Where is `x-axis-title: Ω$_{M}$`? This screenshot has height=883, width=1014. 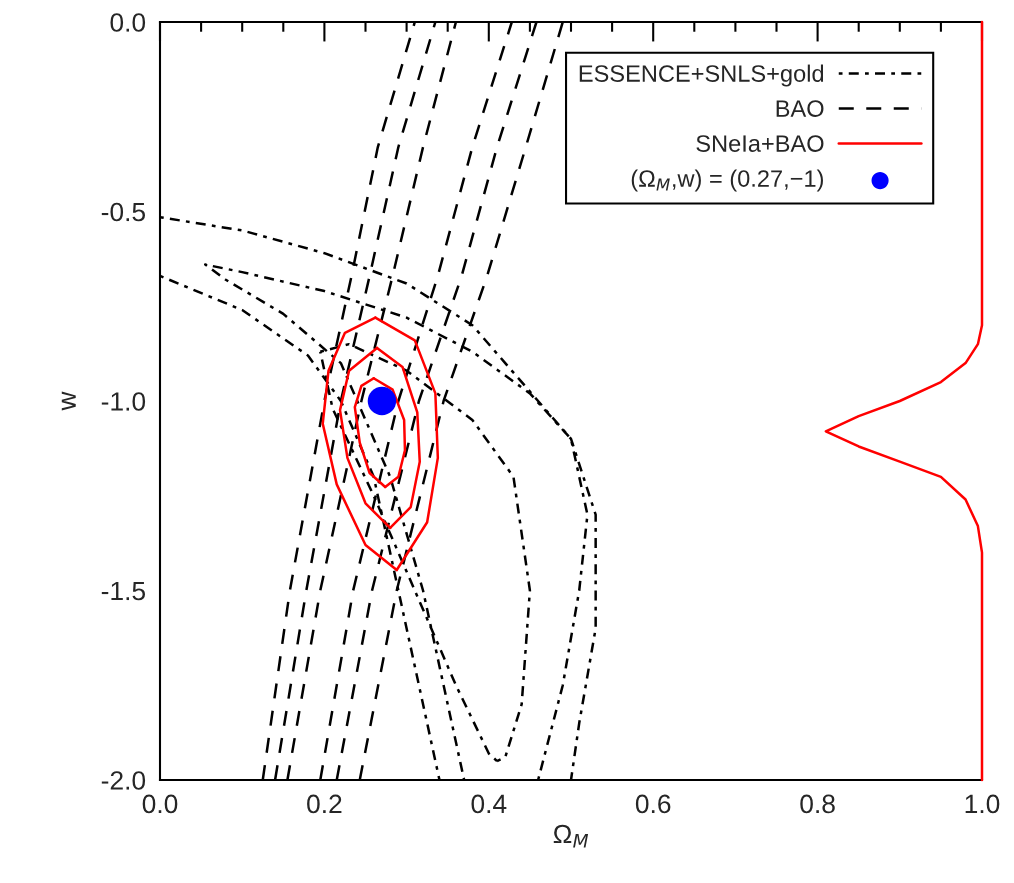 x-axis-title: Ω$_{M}$ is located at coordinates (571, 836).